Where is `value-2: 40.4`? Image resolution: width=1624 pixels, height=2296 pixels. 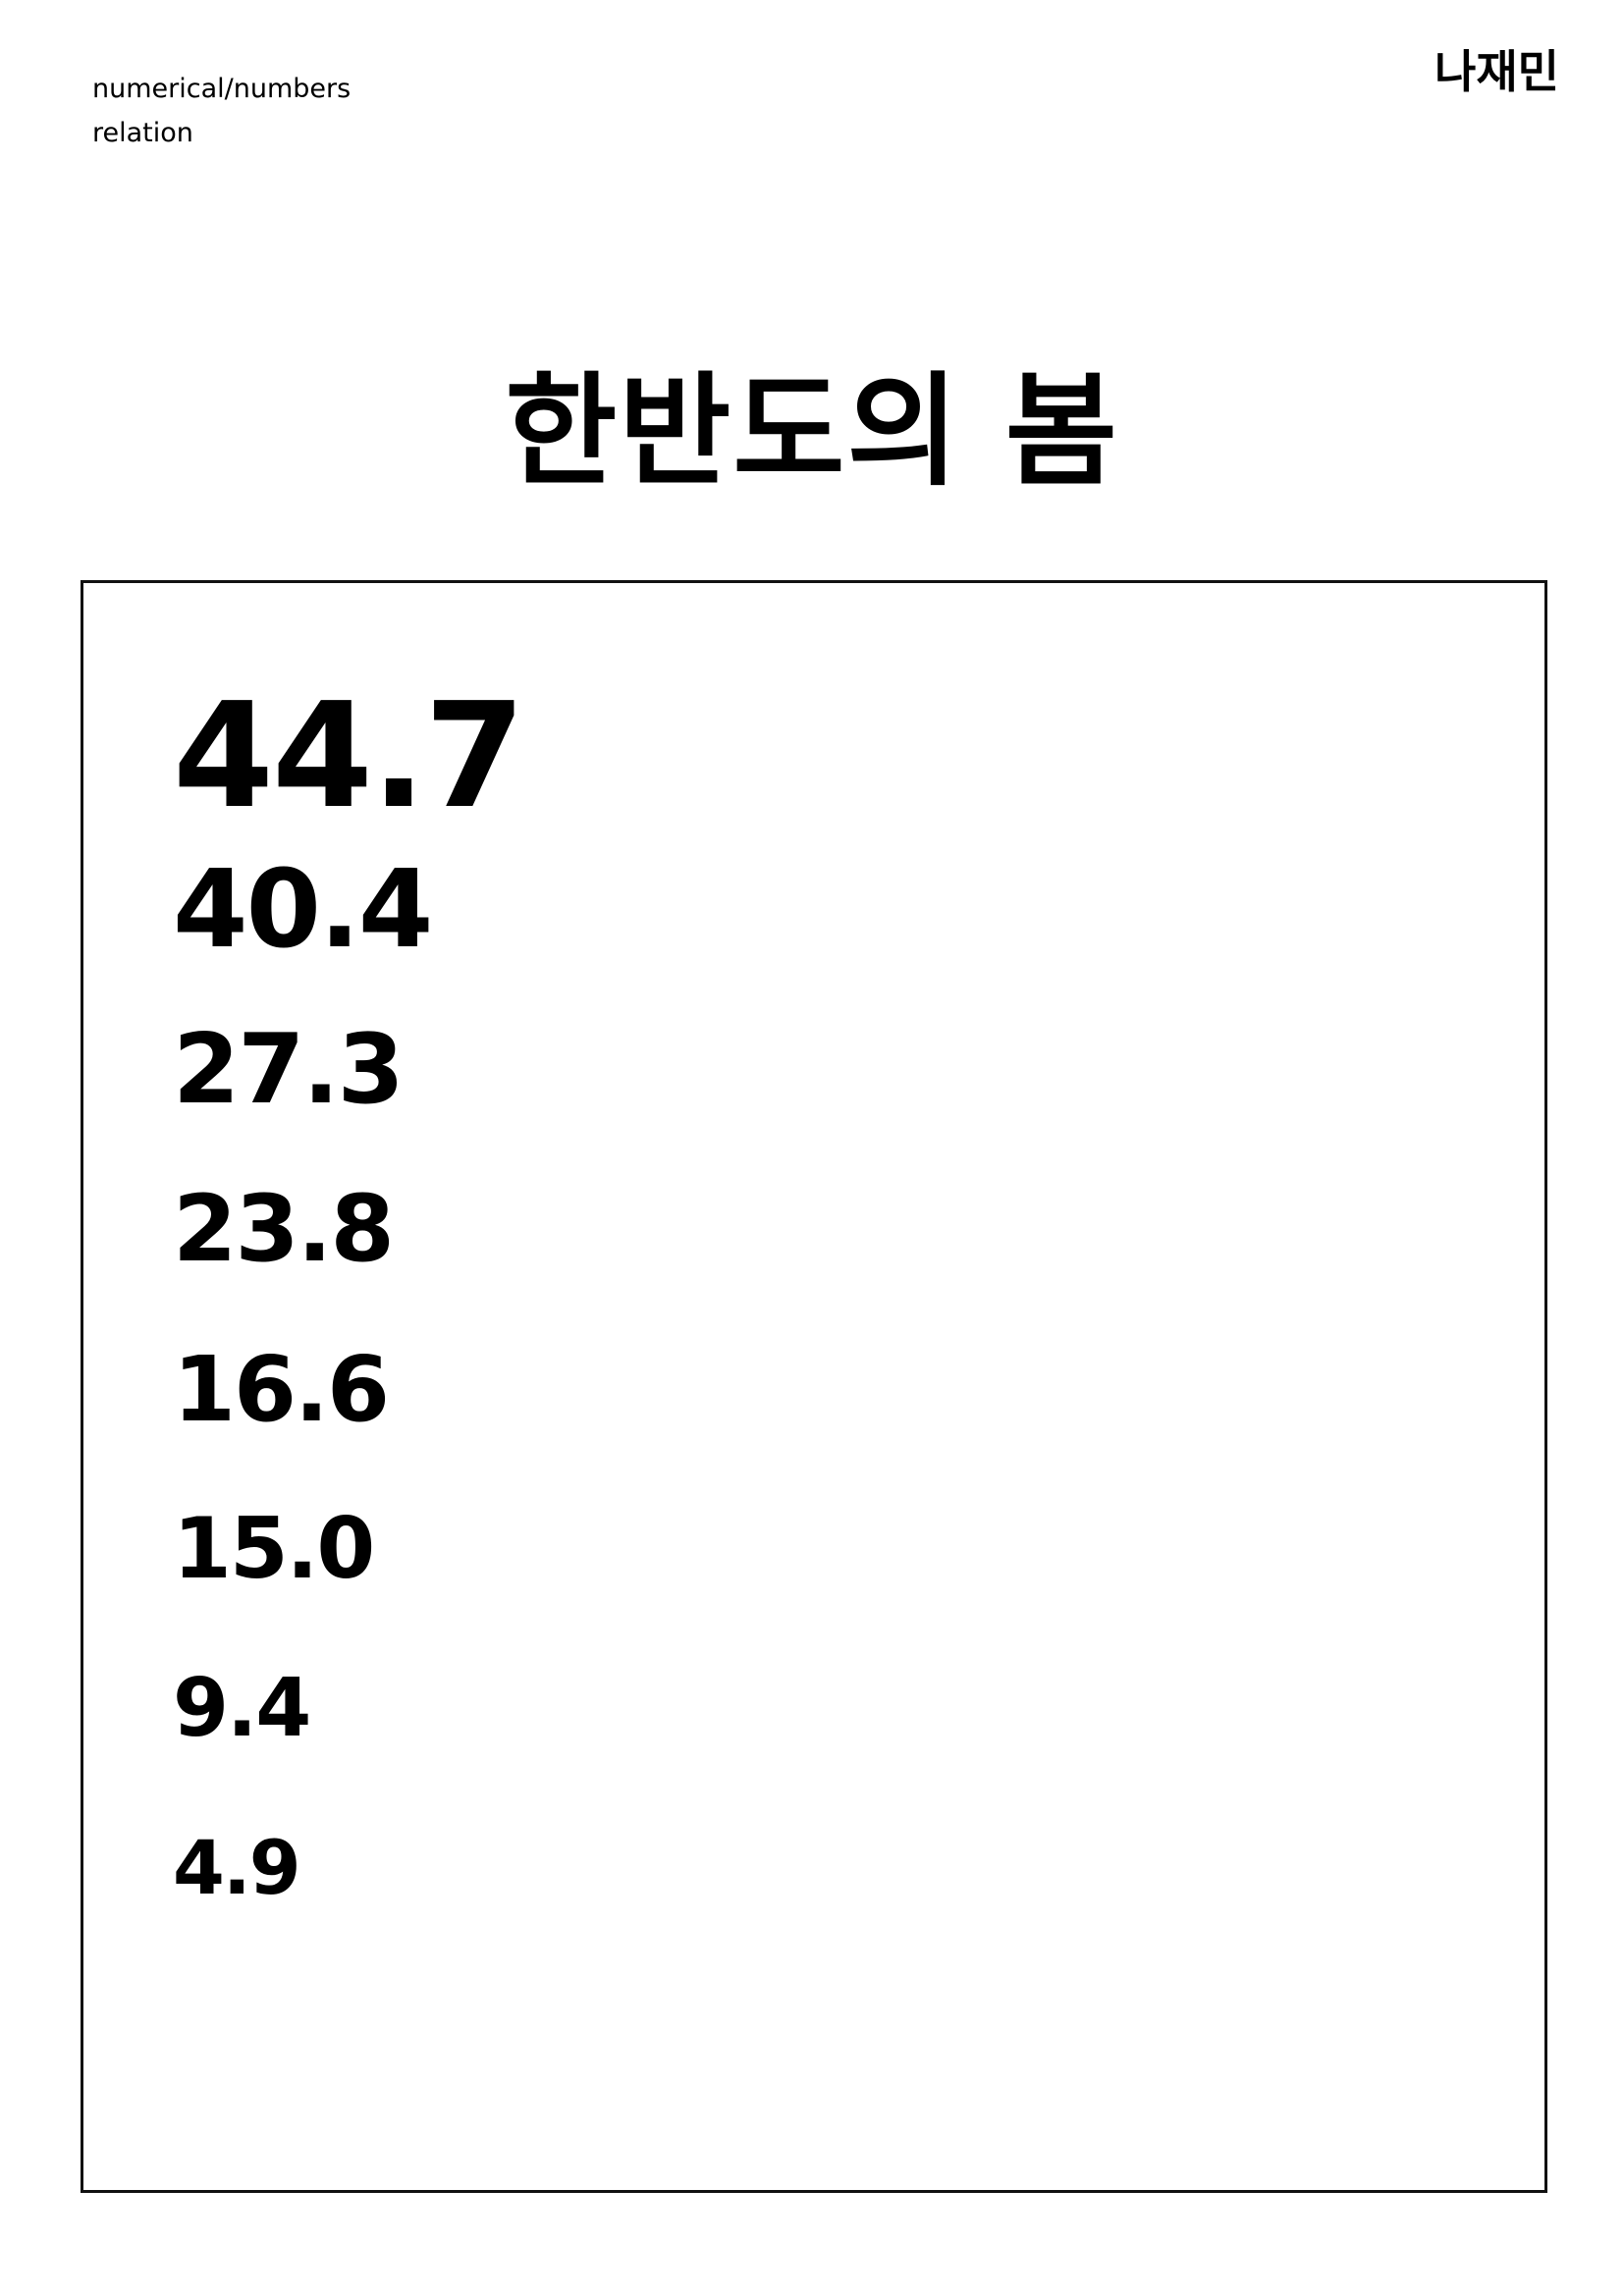
value-2: 40.4 is located at coordinates (303, 909).